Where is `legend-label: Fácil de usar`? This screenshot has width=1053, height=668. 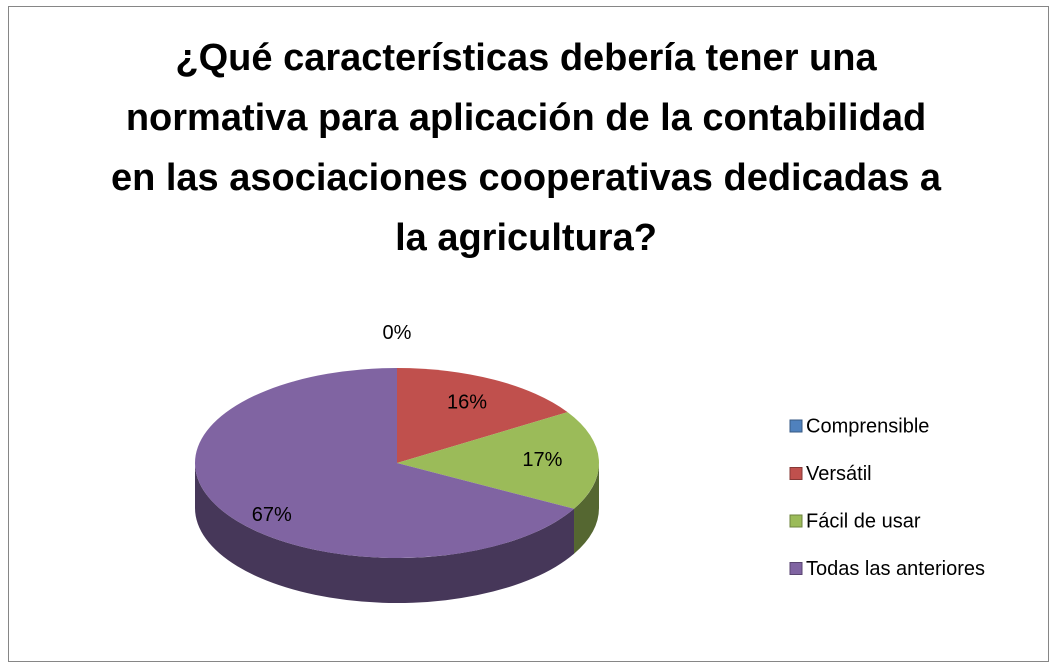
legend-label: Fácil de usar is located at coordinates (863, 521).